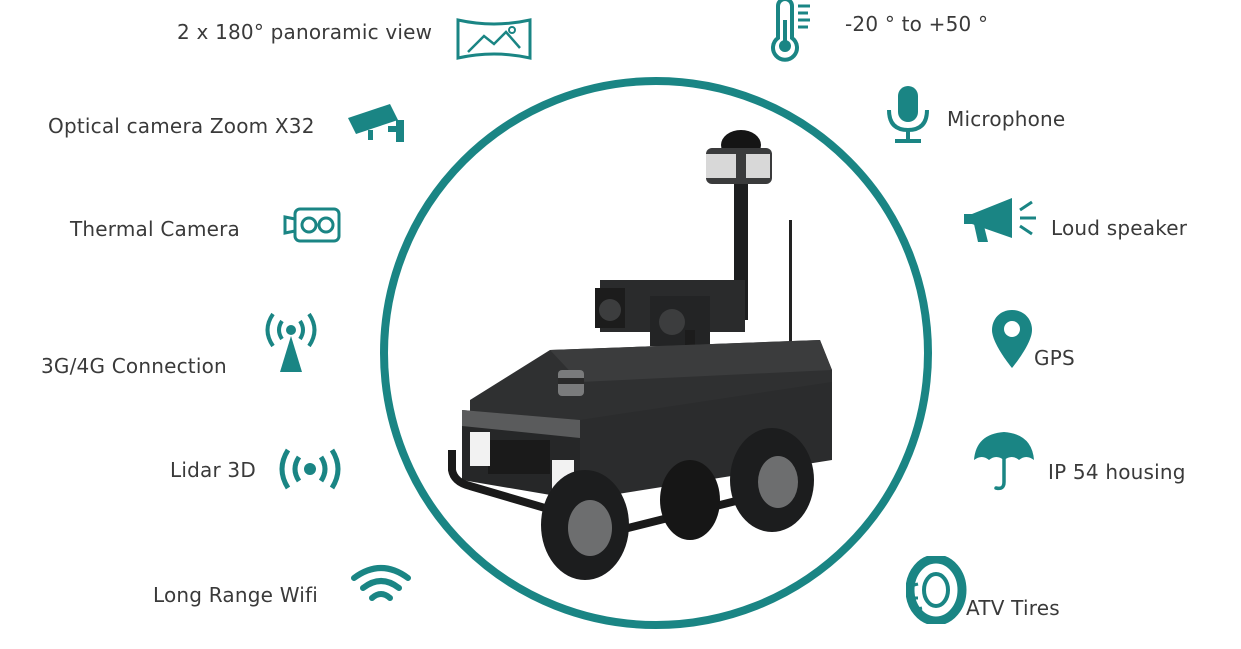 The width and height of the screenshot is (1241, 649). Describe the element at coordinates (494, 39) in the screenshot. I see `panorama-icon` at that location.